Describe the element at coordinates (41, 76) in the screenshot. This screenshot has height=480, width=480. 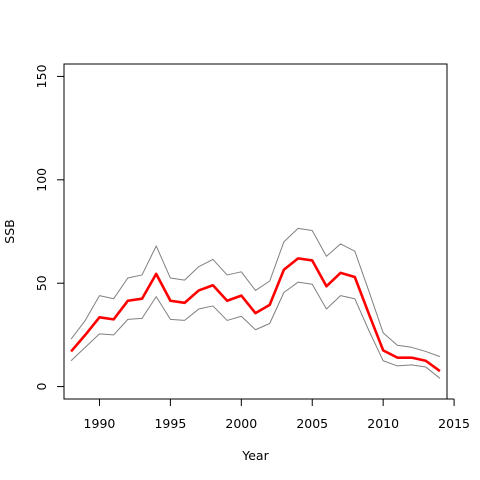
I see `y-tick-label: 150` at that location.